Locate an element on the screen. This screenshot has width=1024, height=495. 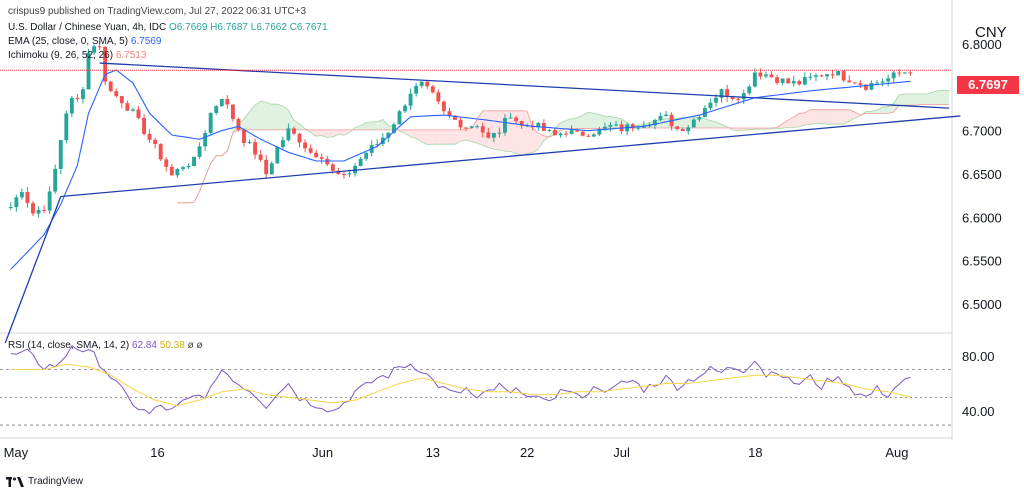
ichimoku-legend: Ichimoku (9, 26, 52, 26) 6.7513 is located at coordinates (77, 55).